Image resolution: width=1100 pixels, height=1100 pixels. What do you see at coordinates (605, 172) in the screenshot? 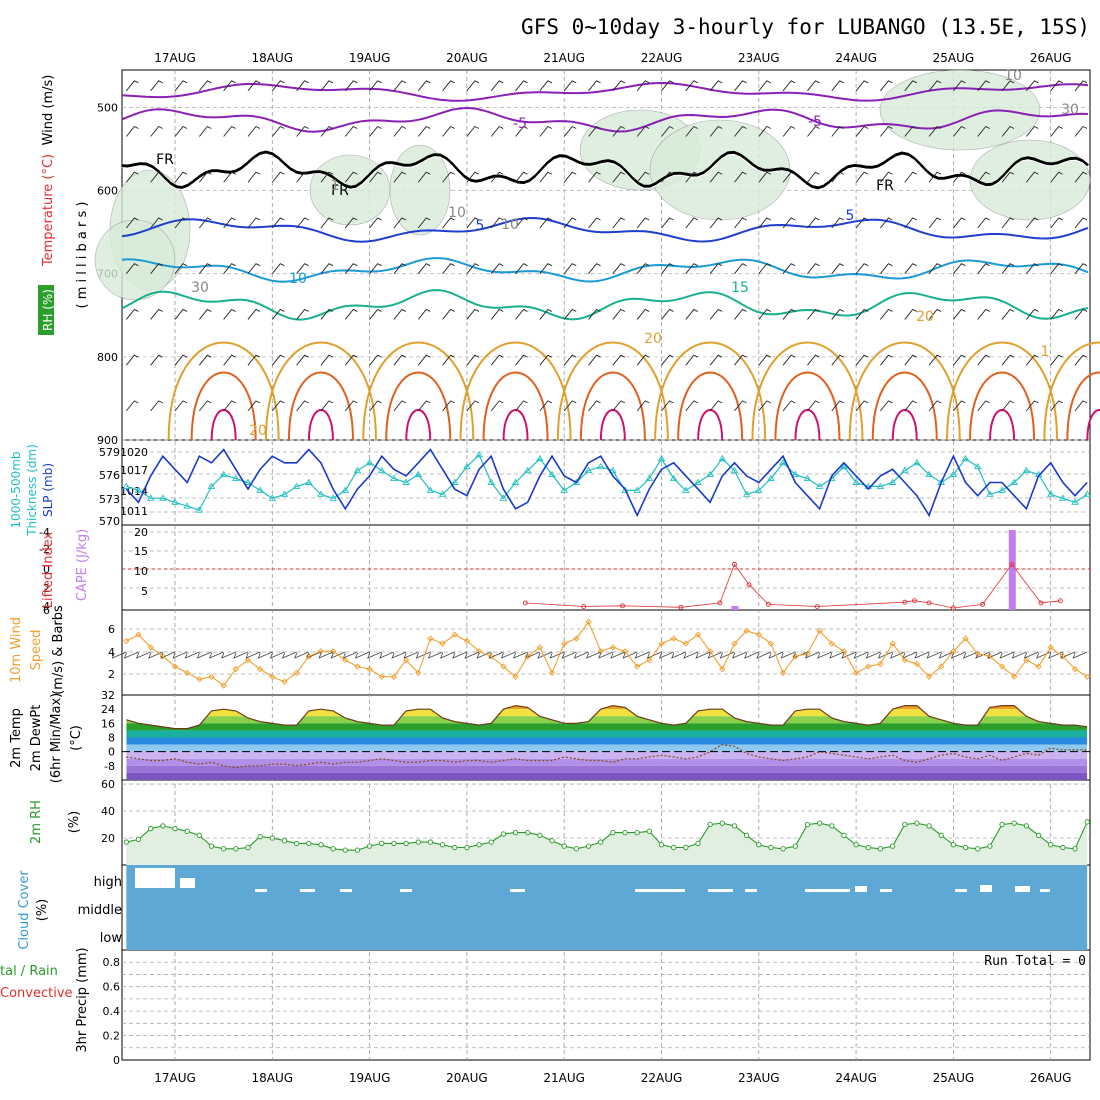
I see `freezing-level-inner` at bounding box center [605, 172].